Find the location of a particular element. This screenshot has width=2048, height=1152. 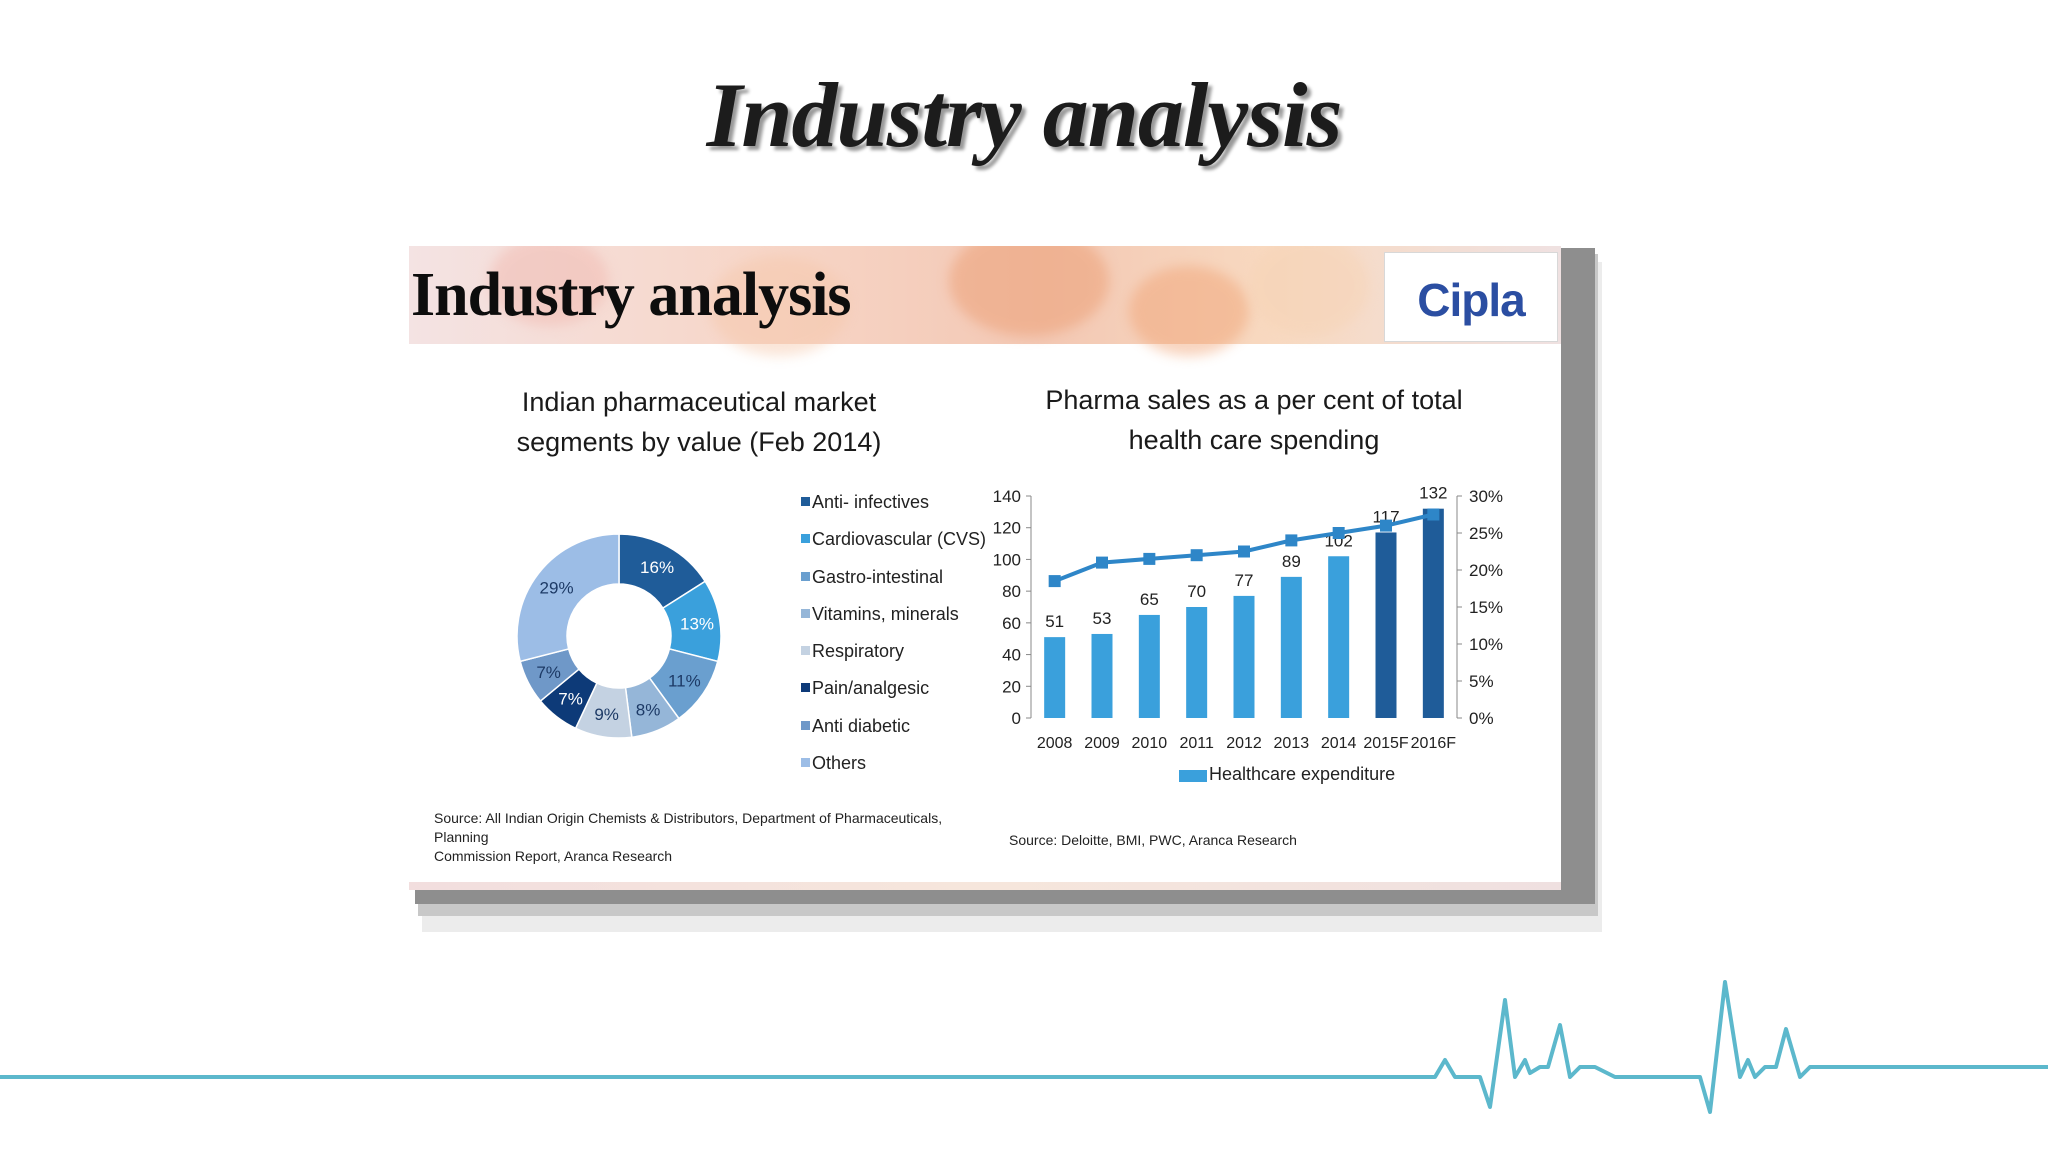

legend-label: Respiratory is located at coordinates (858, 651).